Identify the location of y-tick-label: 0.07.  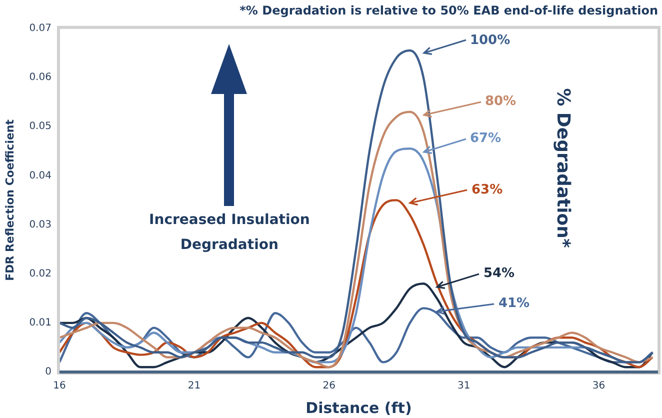
(40, 28).